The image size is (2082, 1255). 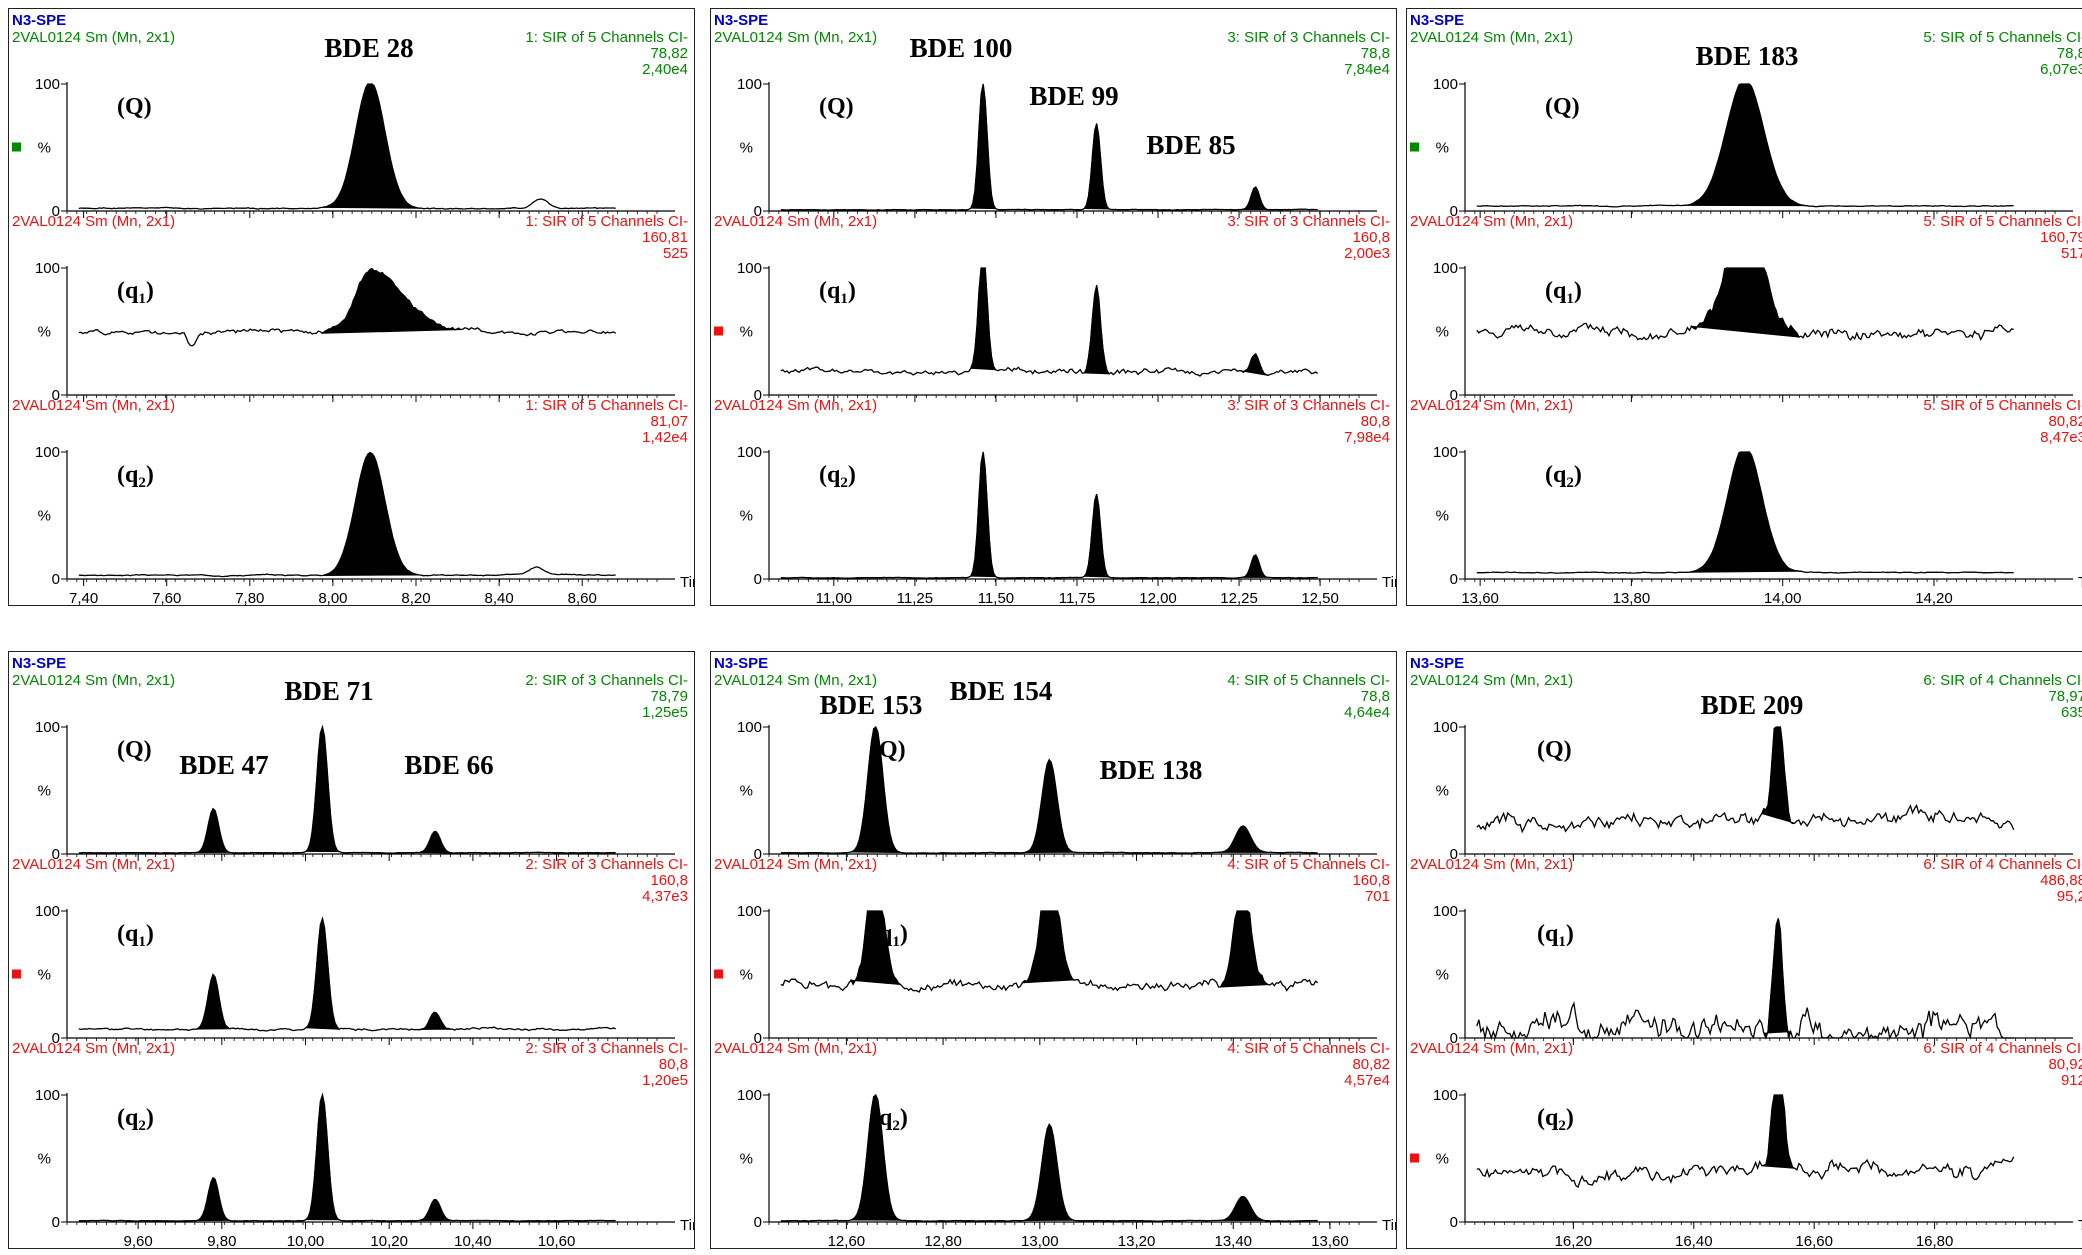 What do you see at coordinates (1367, 437) in the screenshot?
I see `intensity-label: 7,98e4` at bounding box center [1367, 437].